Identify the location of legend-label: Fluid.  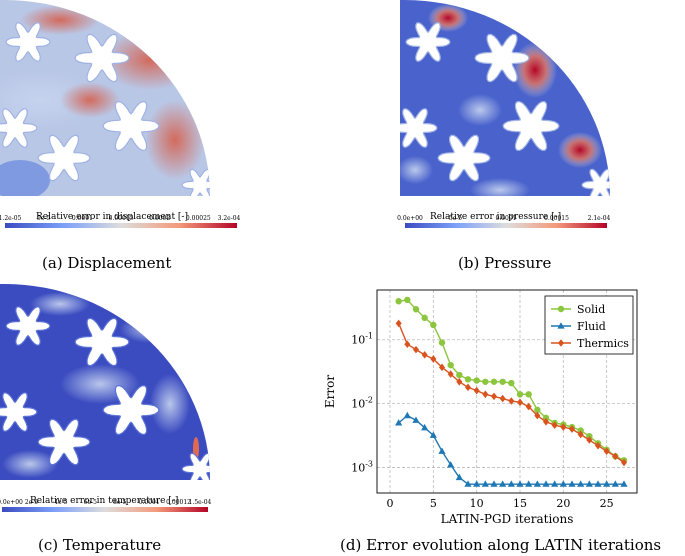
(591, 326).